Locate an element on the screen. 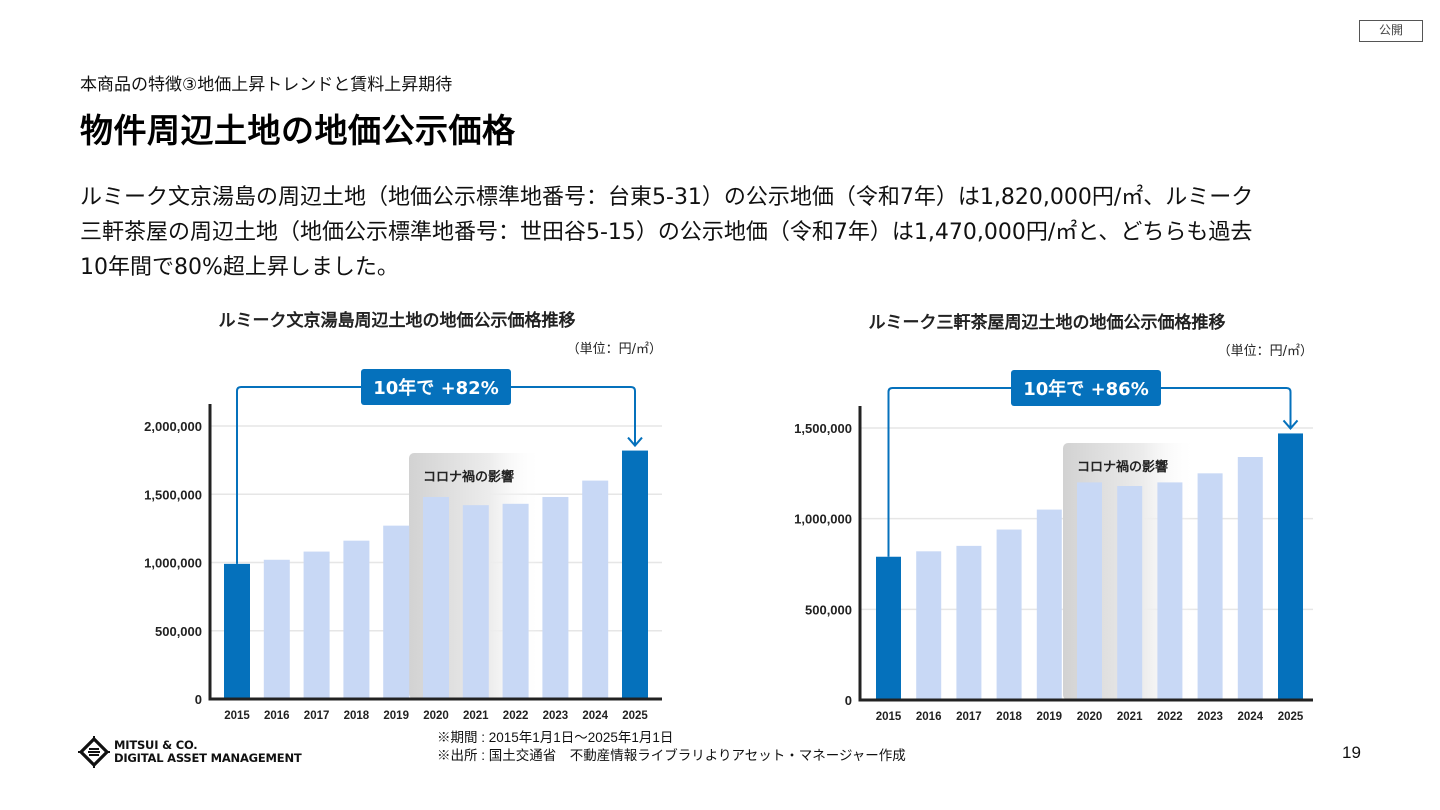 This screenshot has width=1440, height=810. y-tick-label: 2,000,000 is located at coordinates (173, 426).